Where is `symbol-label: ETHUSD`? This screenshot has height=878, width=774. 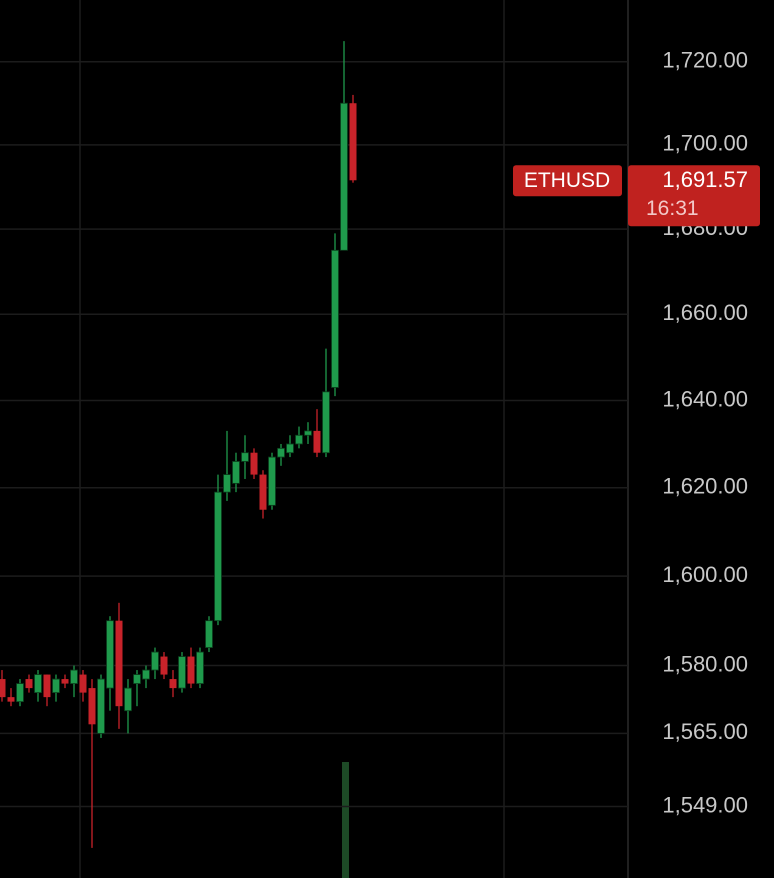 symbol-label: ETHUSD is located at coordinates (567, 180).